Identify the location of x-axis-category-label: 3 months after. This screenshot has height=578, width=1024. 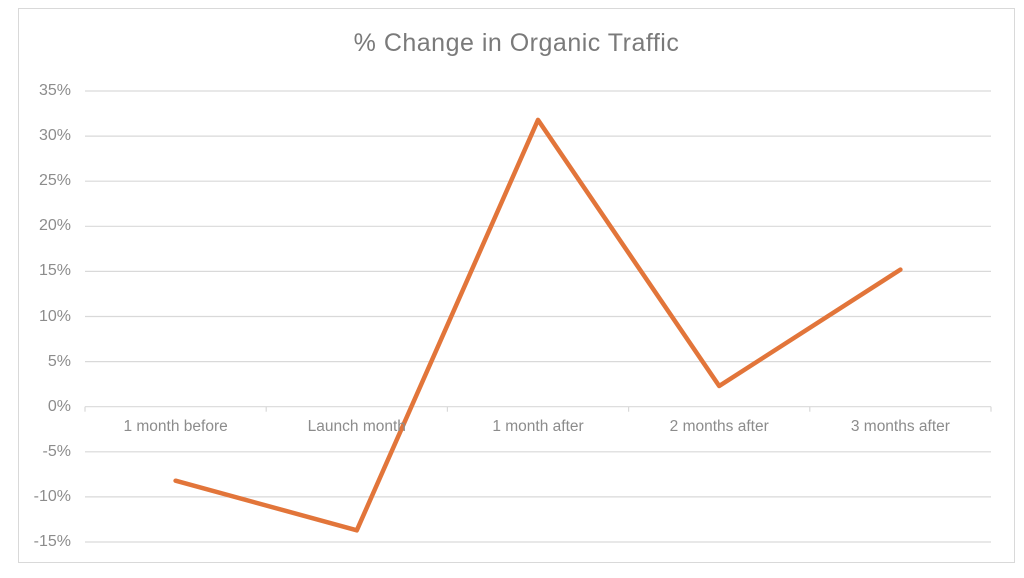
(900, 426).